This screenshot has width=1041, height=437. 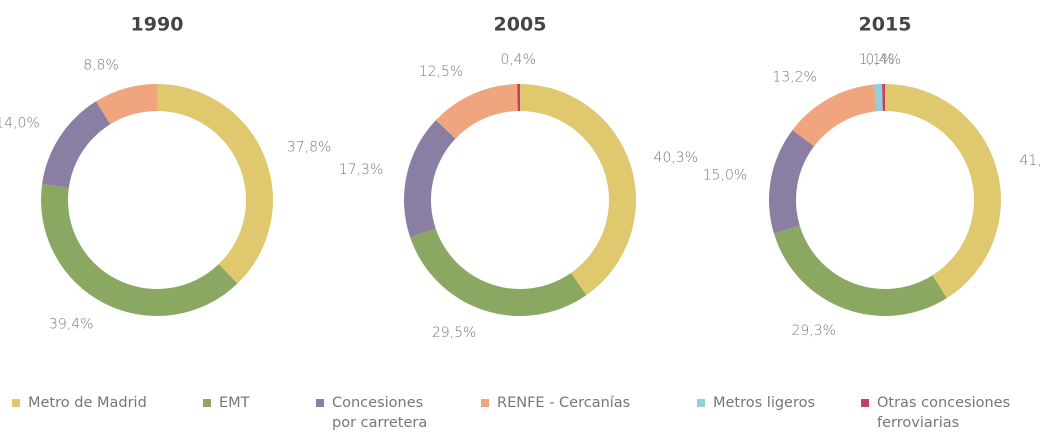 I want to click on legend-label: Otras concesiones ferroviarias, so click(x=944, y=413).